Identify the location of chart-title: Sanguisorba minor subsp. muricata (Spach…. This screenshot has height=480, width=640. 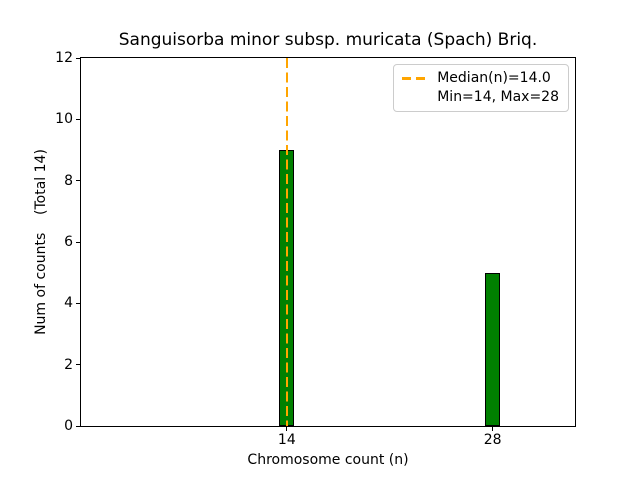
(328, 40).